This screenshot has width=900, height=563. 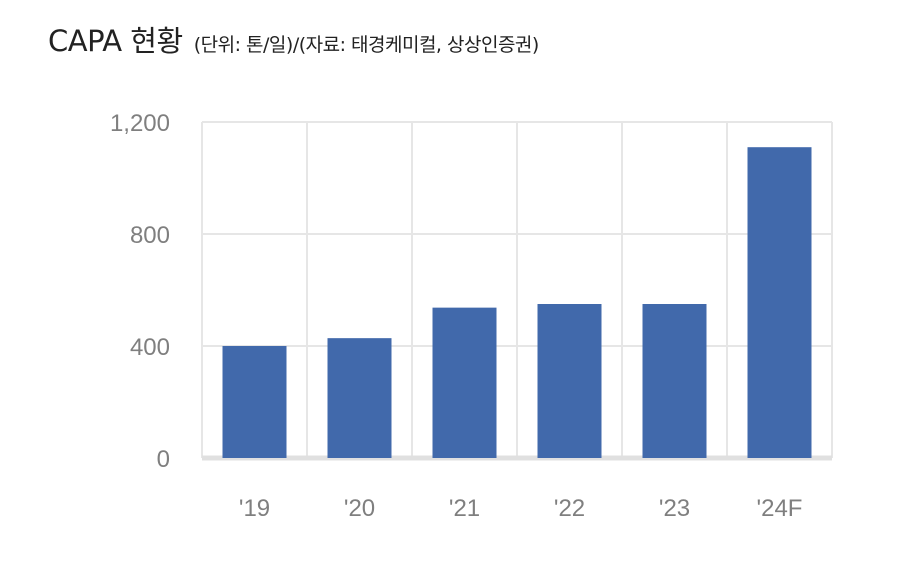 I want to click on y-tick-label: 0, so click(x=163, y=459).